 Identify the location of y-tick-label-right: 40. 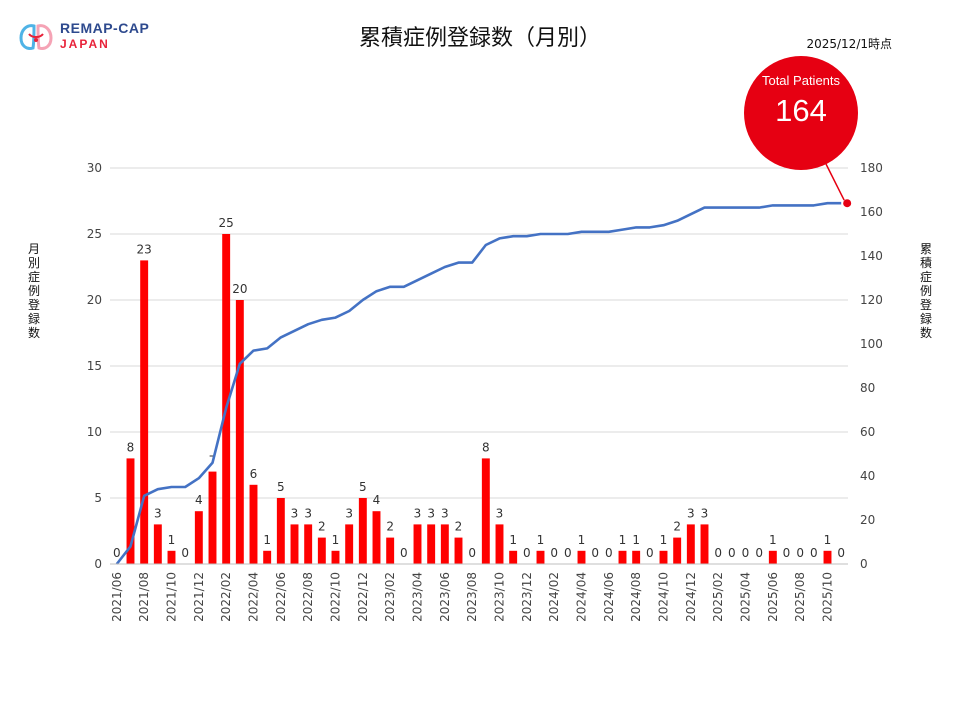
(867, 476).